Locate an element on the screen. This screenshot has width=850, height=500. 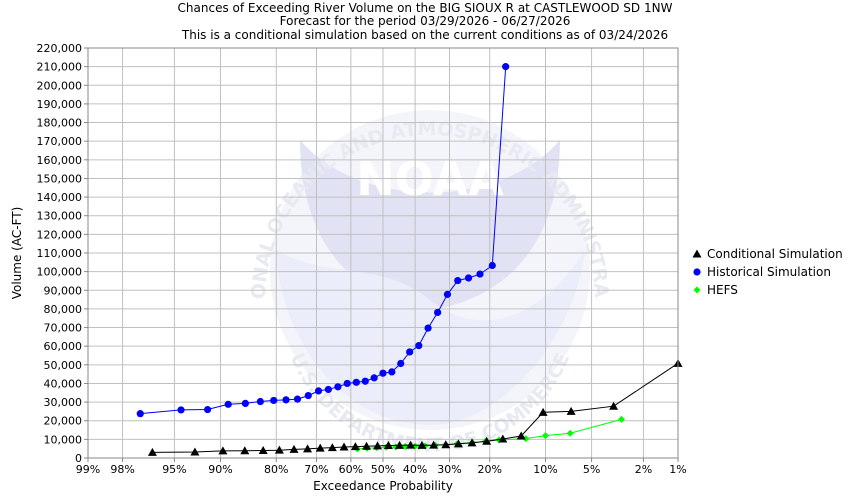
x-tick-label: 99% is located at coordinates (88, 469).